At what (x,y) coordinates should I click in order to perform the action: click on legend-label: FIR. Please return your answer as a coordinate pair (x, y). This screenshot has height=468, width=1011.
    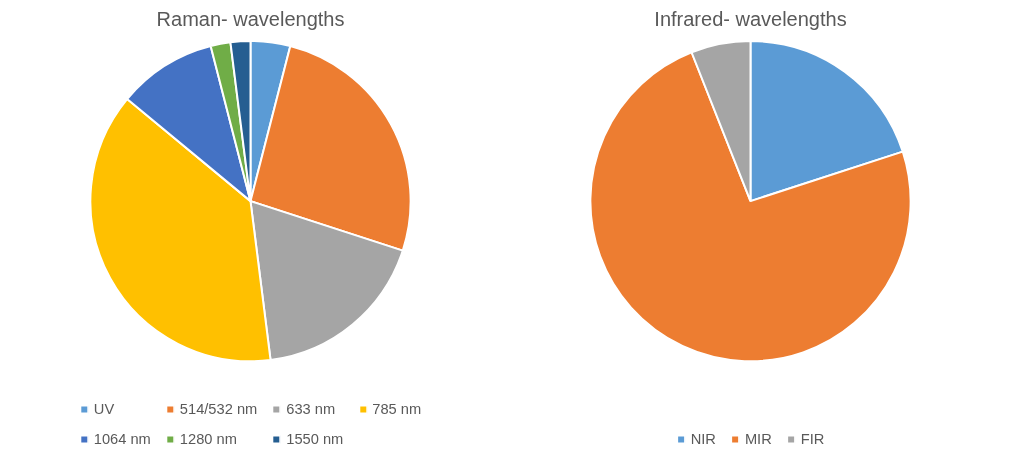
    Looking at the image, I should click on (812, 439).